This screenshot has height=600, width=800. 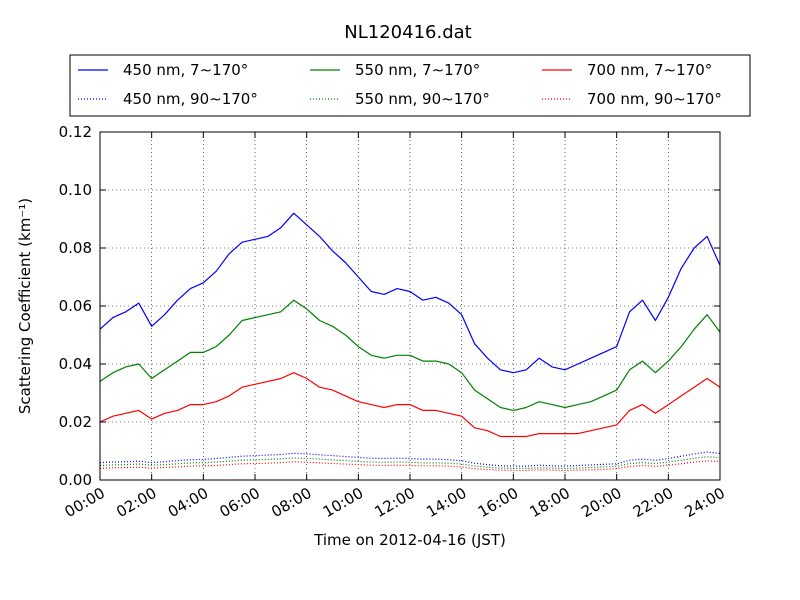 What do you see at coordinates (422, 99) in the screenshot?
I see `legend-label: 550 nm, 90∼170°` at bounding box center [422, 99].